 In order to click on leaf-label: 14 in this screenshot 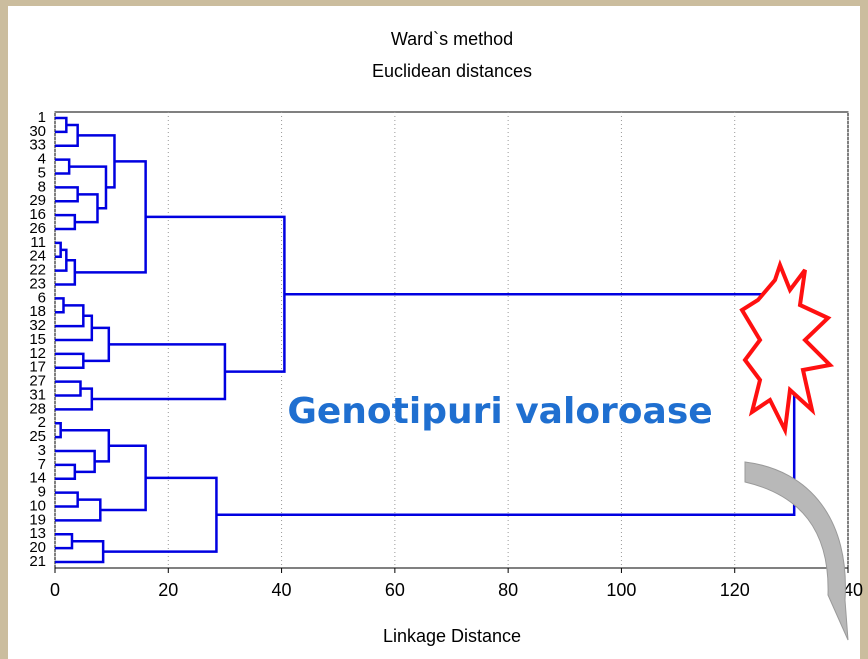, I will do `click(37, 478)`.